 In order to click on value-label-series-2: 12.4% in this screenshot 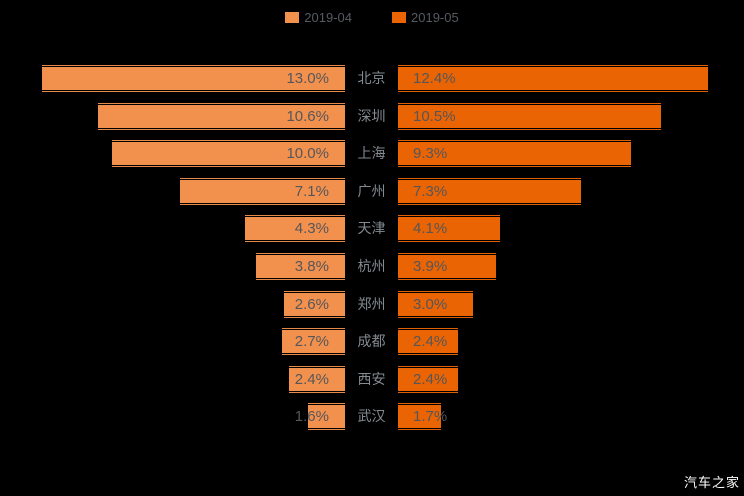, I will do `click(434, 78)`.